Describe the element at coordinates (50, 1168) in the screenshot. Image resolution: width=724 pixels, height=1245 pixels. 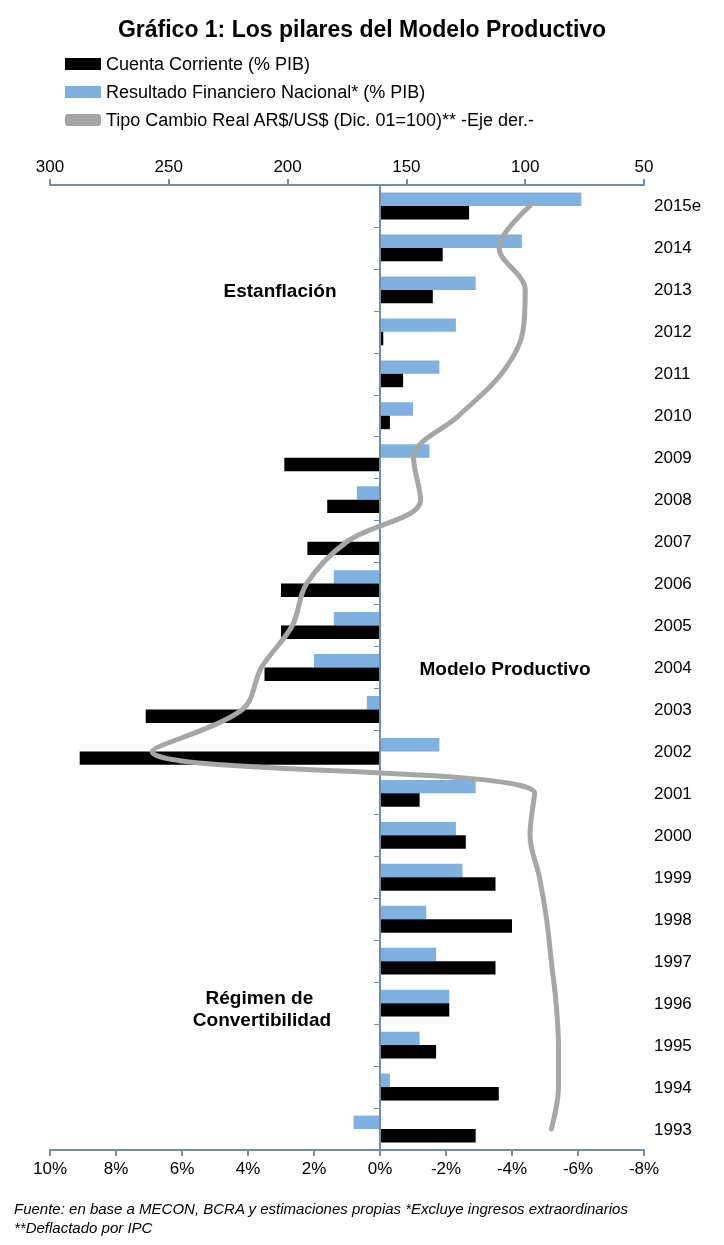
I see `x-tick-label: 10%` at that location.